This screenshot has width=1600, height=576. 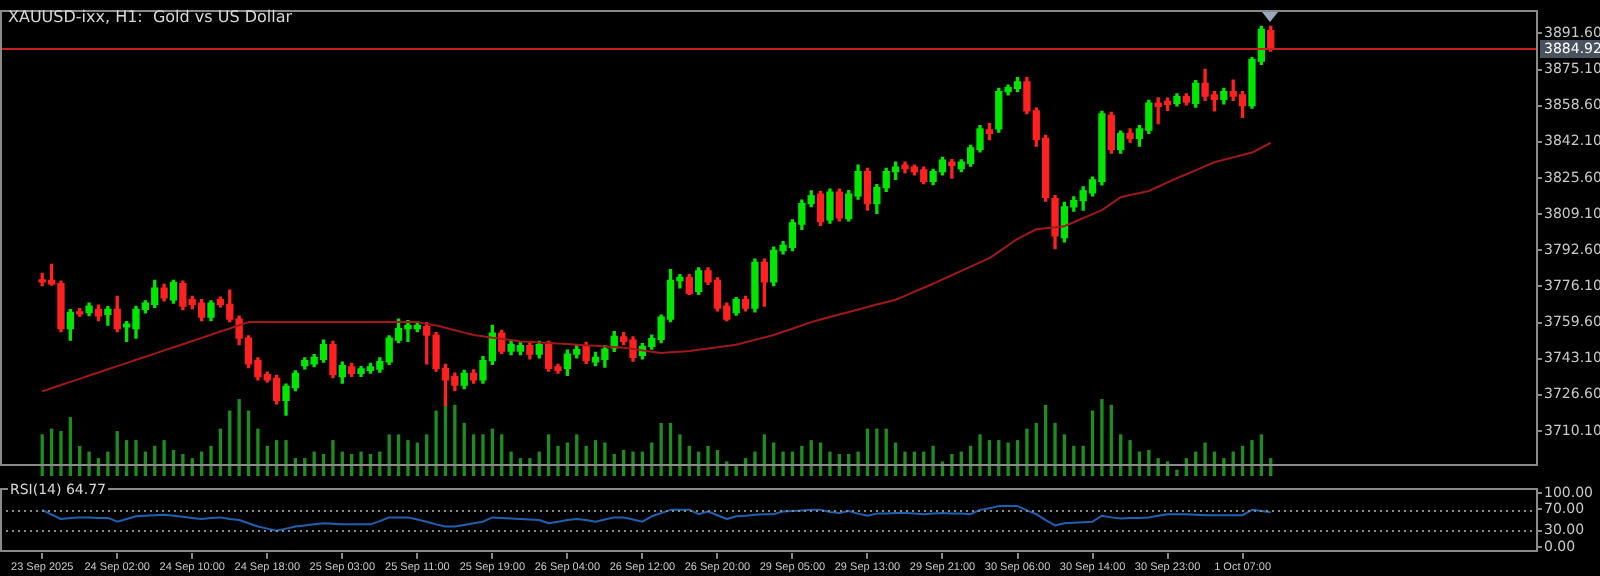 I want to click on chart-title: XAUUSD-ixx, H1: Gold vs US Dollar, so click(x=150, y=18).